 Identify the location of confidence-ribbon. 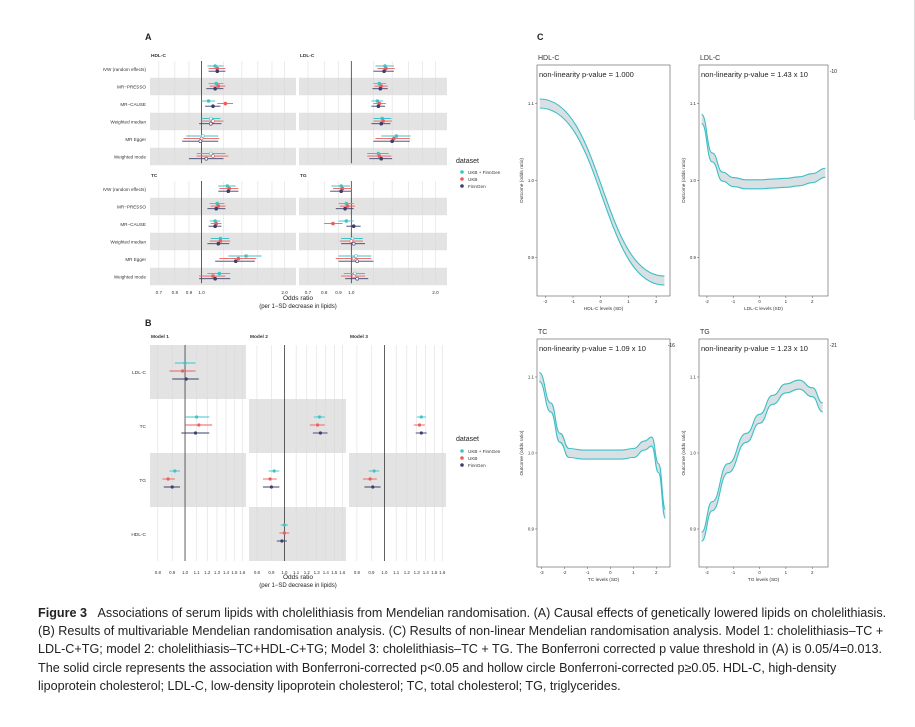
(602, 192).